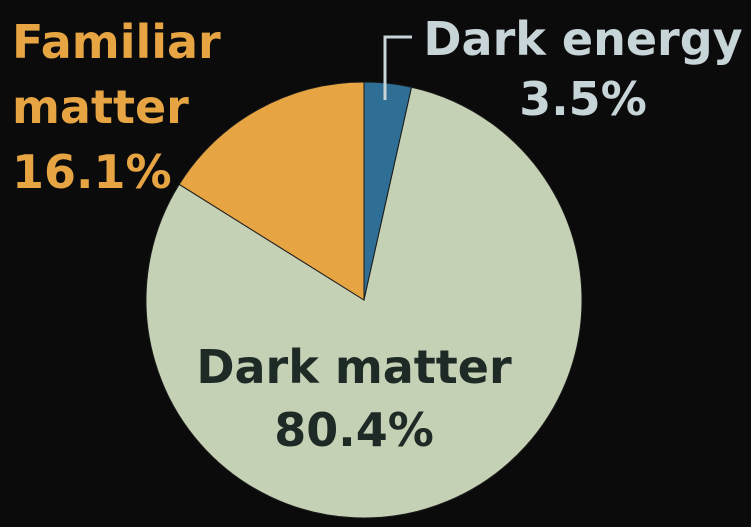 Image resolution: width=751 pixels, height=527 pixels. Describe the element at coordinates (271, 191) in the screenshot. I see `pie-slice-familiar-matter` at that location.